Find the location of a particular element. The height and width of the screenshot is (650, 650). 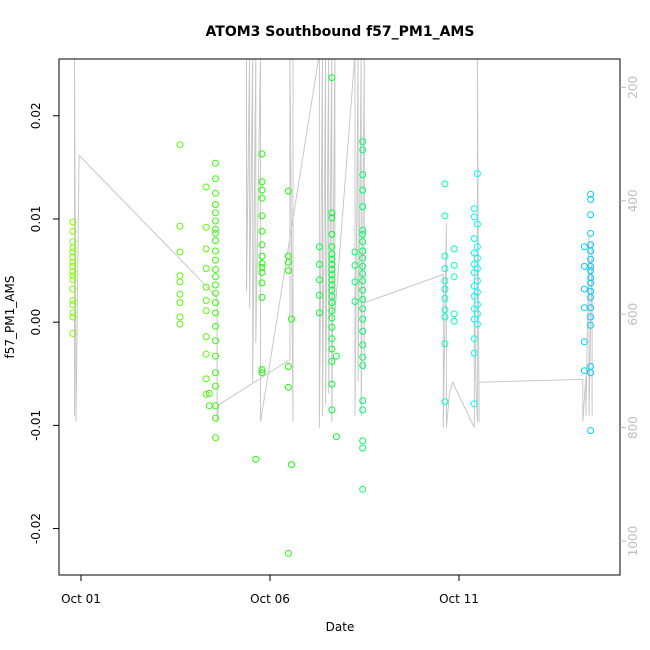

y-tick-label: -0.01 is located at coordinates (36, 425).